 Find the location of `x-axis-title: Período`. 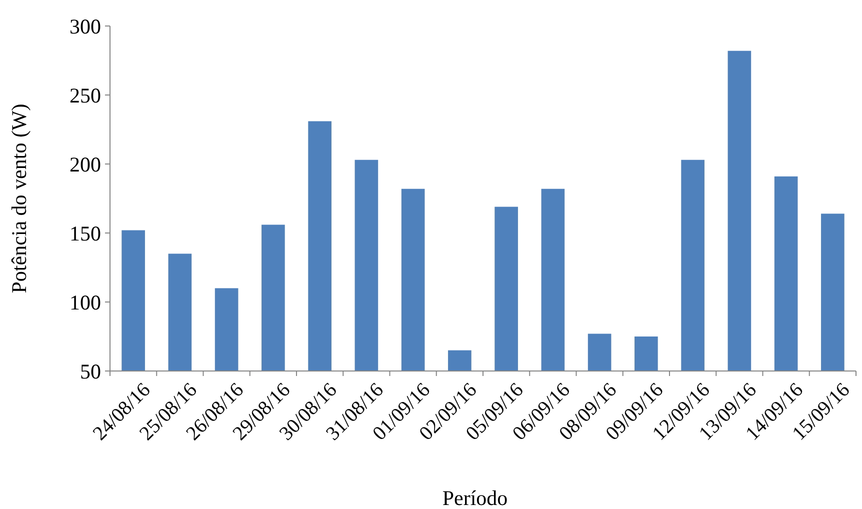

x-axis-title: Período is located at coordinates (475, 497).